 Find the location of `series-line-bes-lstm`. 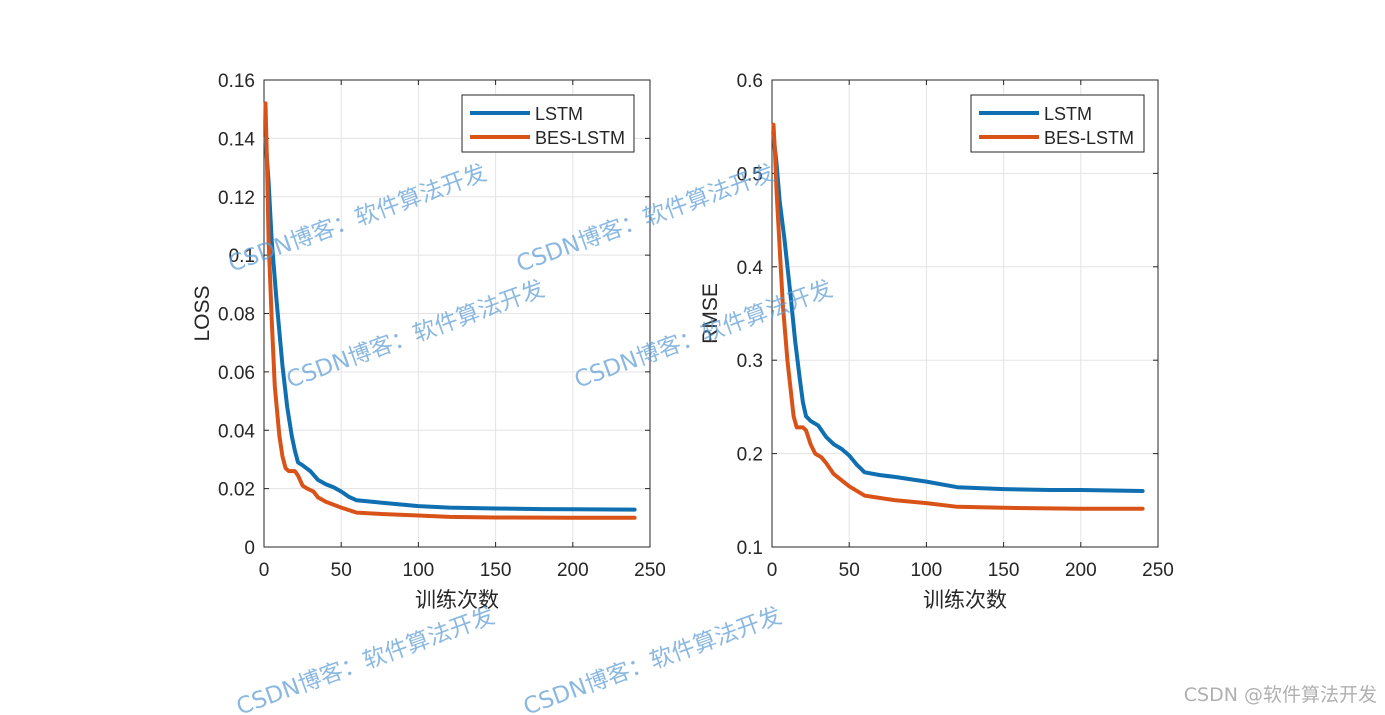

series-line-bes-lstm is located at coordinates (958, 316).